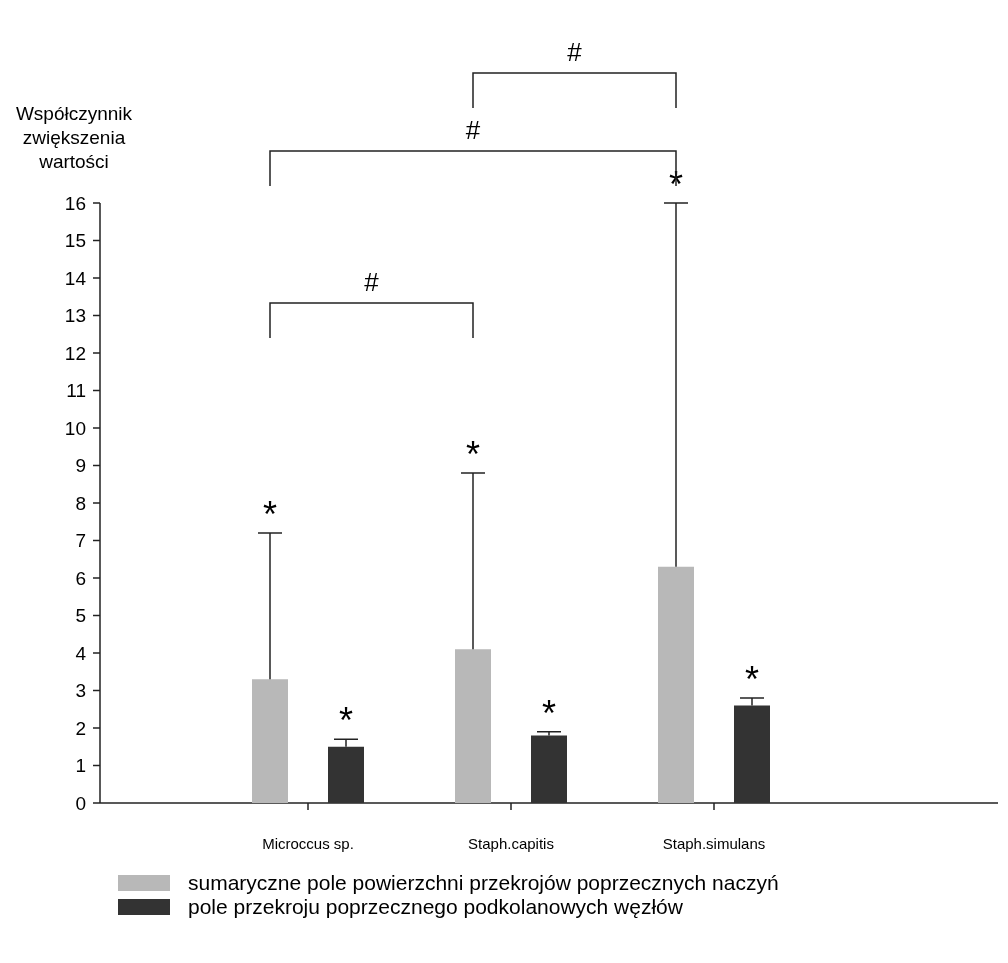 The width and height of the screenshot is (1008, 963). Describe the element at coordinates (511, 843) in the screenshot. I see `x-tick-label: Staph.capitis` at that location.